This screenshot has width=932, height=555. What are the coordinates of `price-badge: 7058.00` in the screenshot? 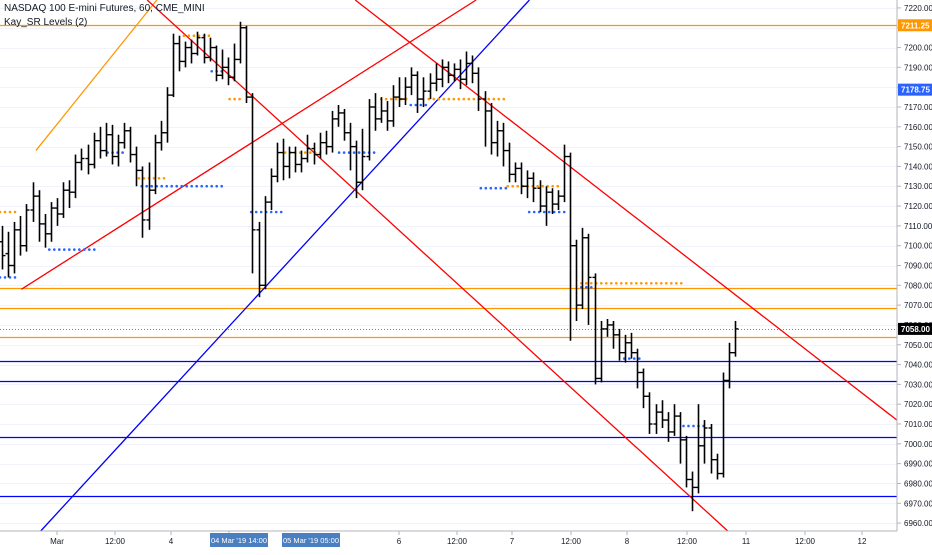 It's located at (915, 328).